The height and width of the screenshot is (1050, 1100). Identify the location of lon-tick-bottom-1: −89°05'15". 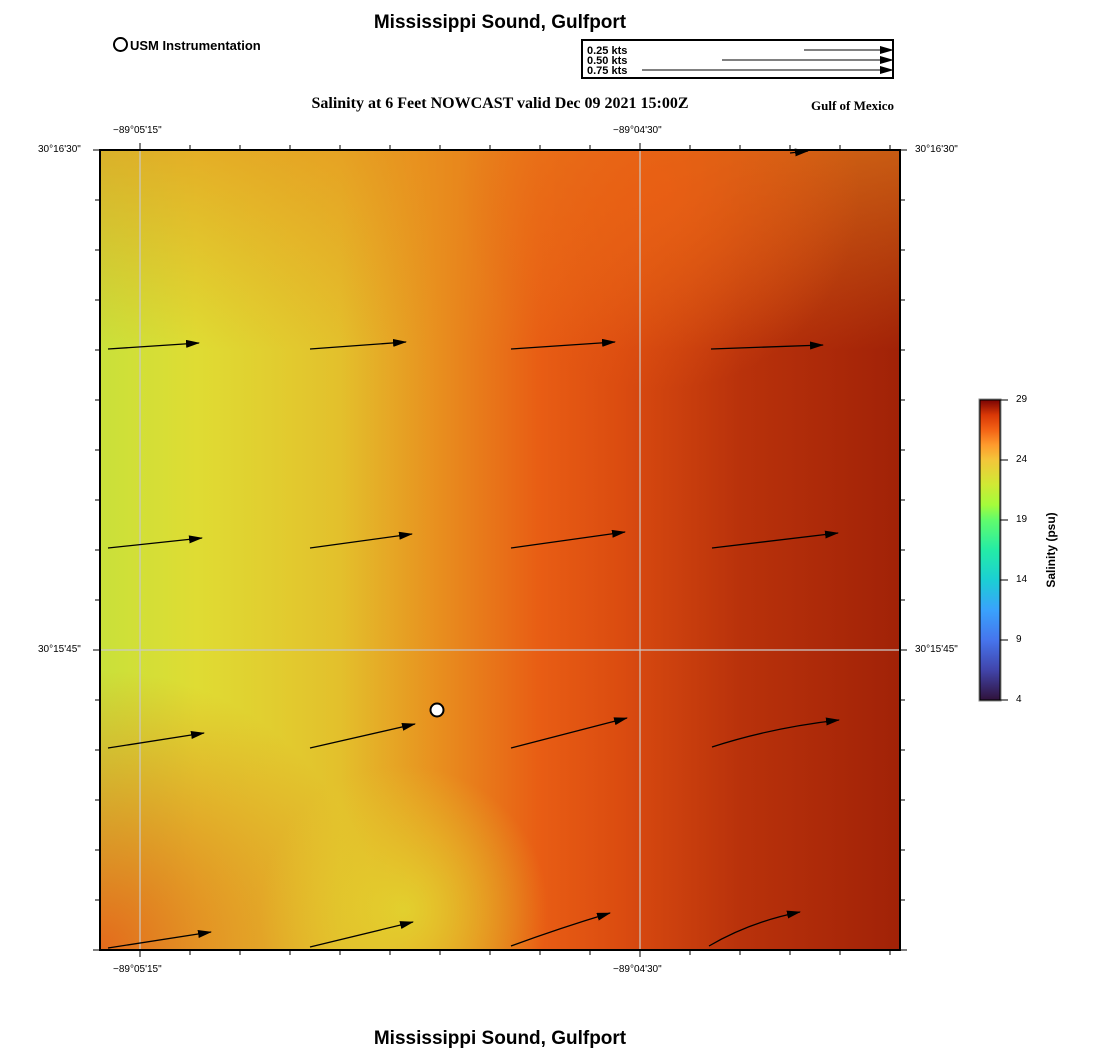
(137, 969).